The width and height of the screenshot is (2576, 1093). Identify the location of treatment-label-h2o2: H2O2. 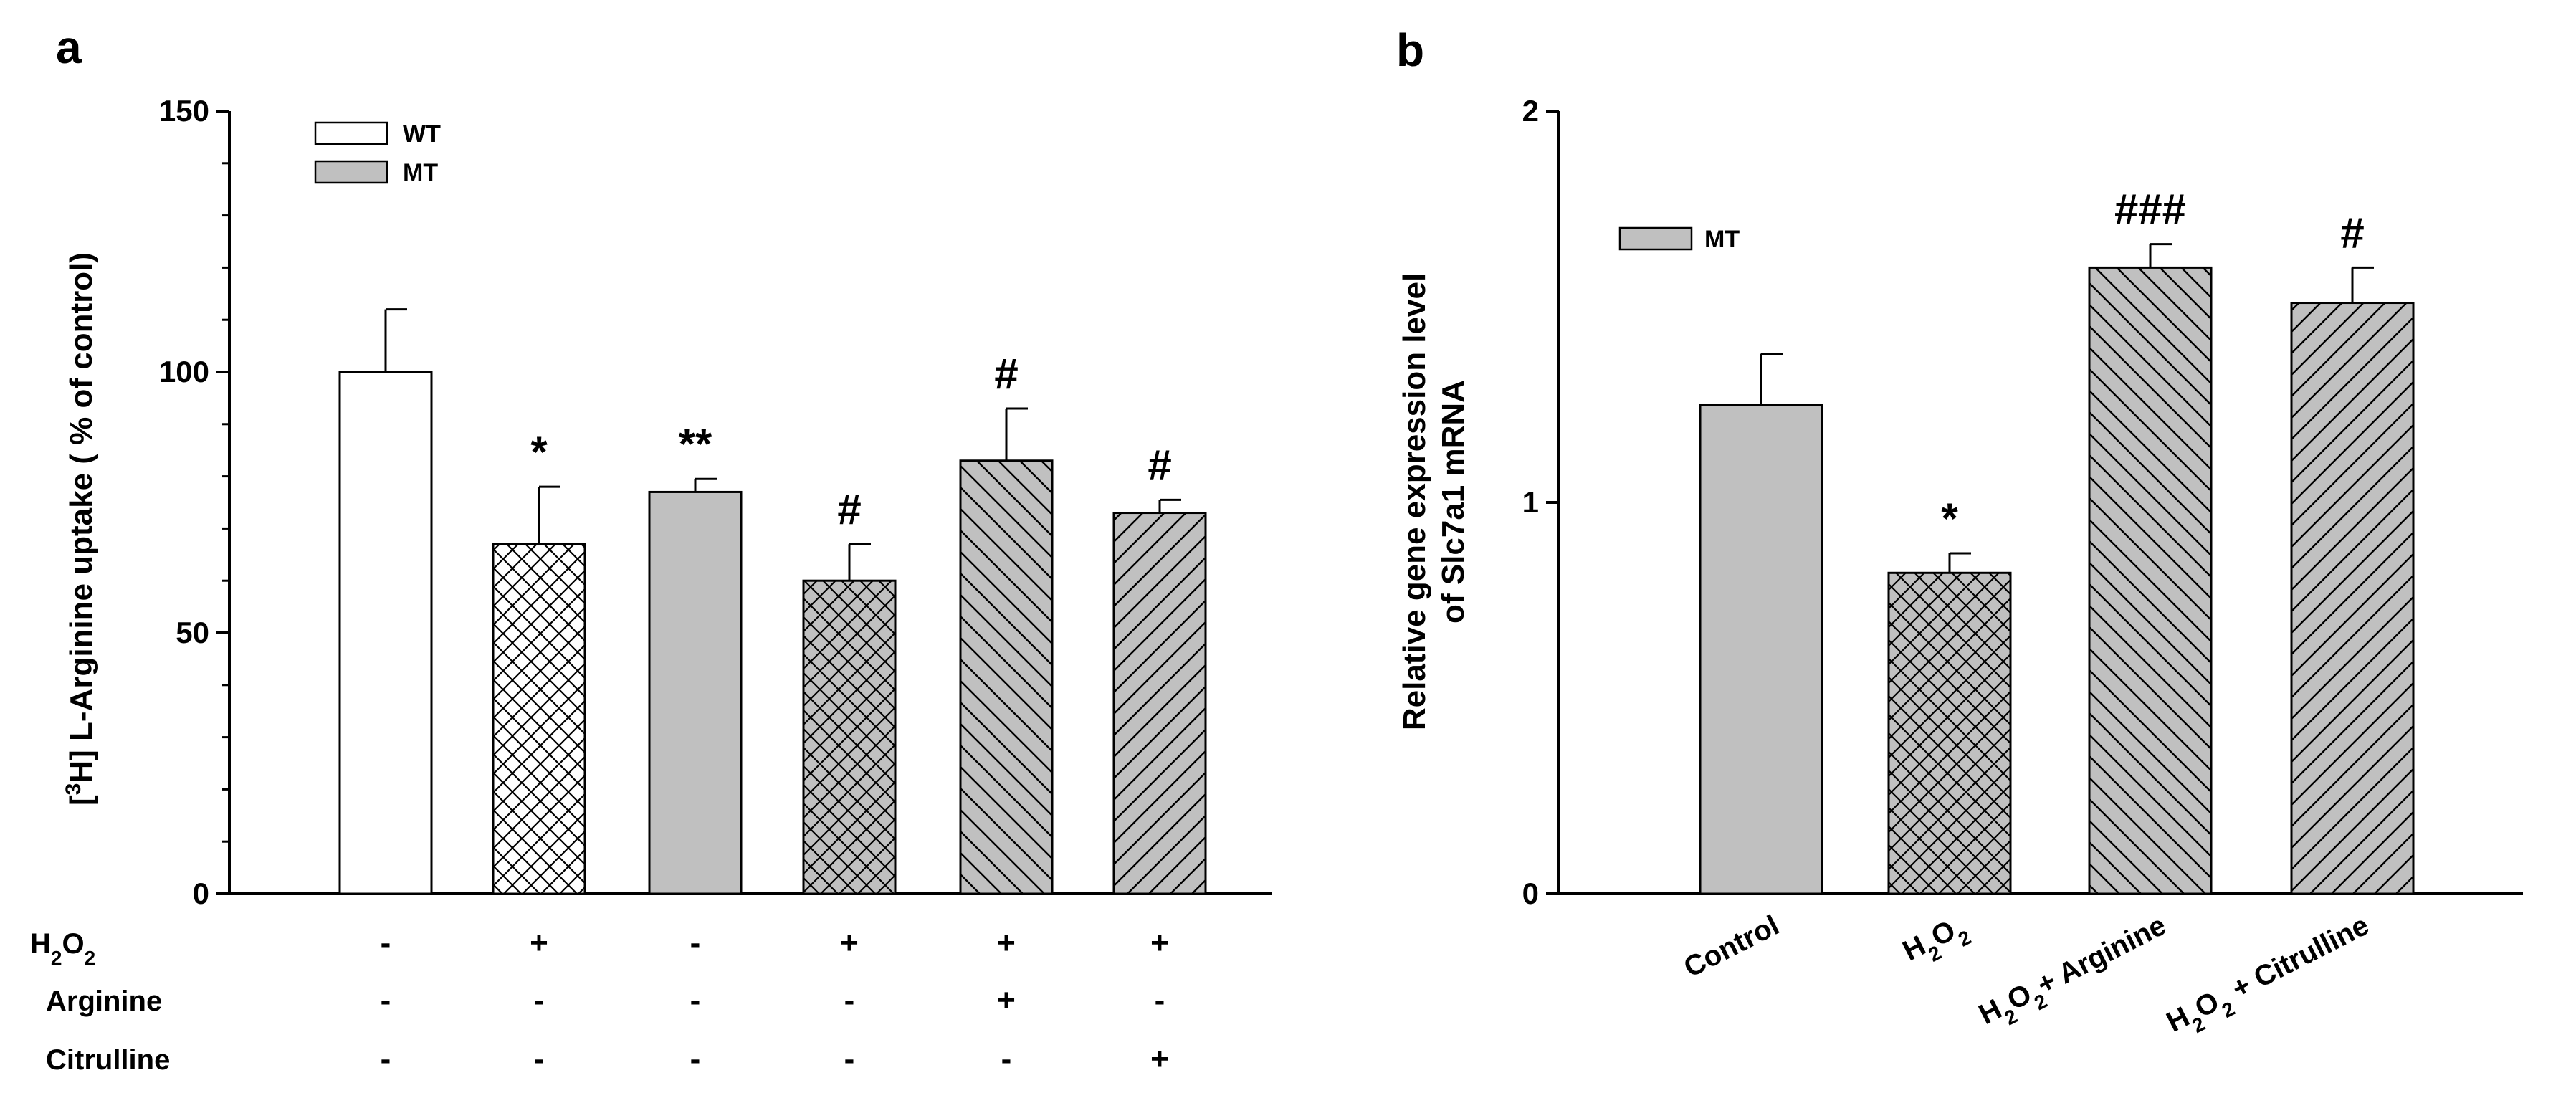
(62, 948).